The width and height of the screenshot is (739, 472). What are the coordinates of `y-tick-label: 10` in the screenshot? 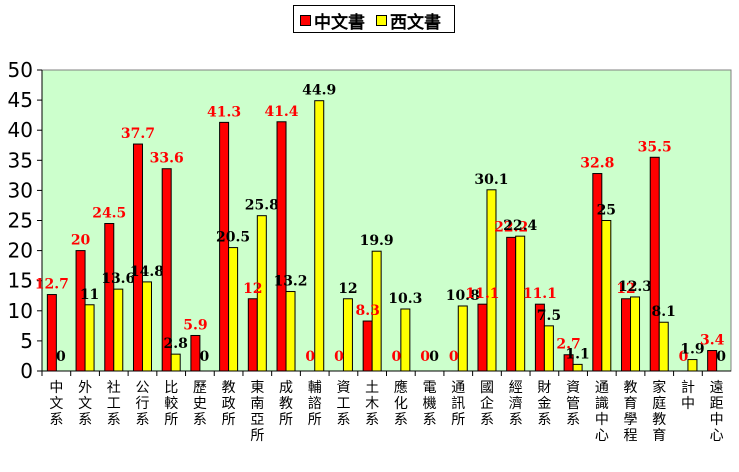 It's located at (20, 311).